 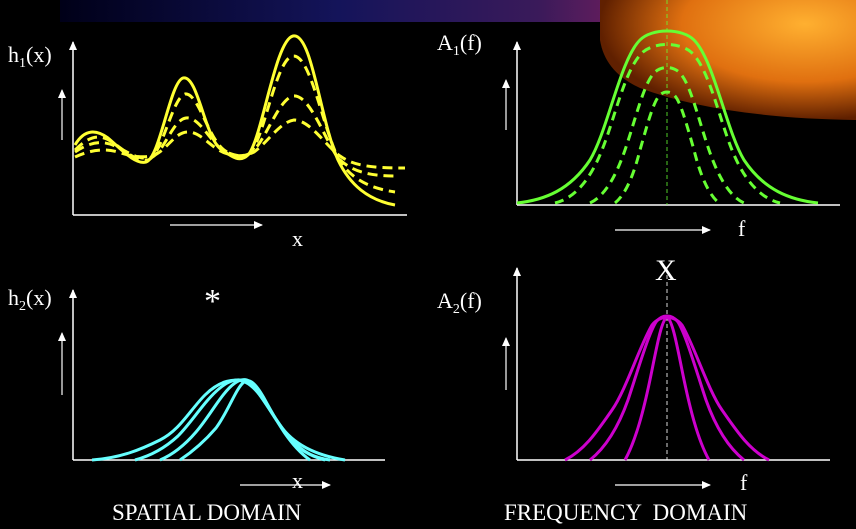 I want to click on frequency-domain-caption: FREQUENCY DOMAIN, so click(x=626, y=512).